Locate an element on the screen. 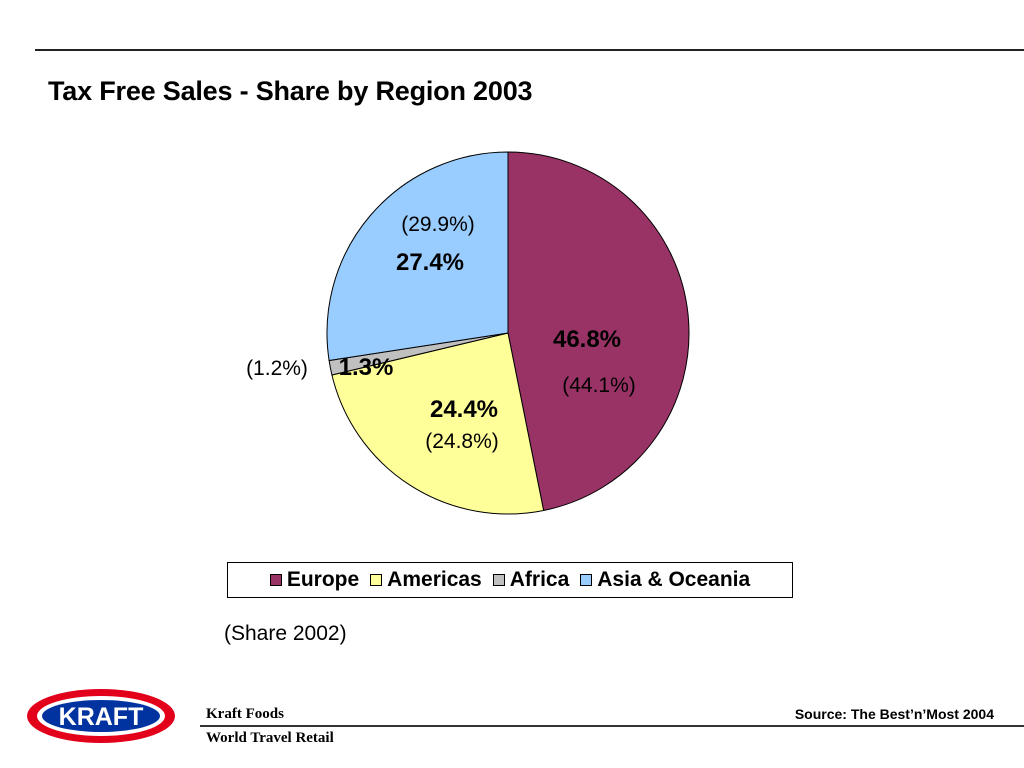 This screenshot has height=768, width=1024. previous-label-europe: (44.1%) is located at coordinates (599, 385).